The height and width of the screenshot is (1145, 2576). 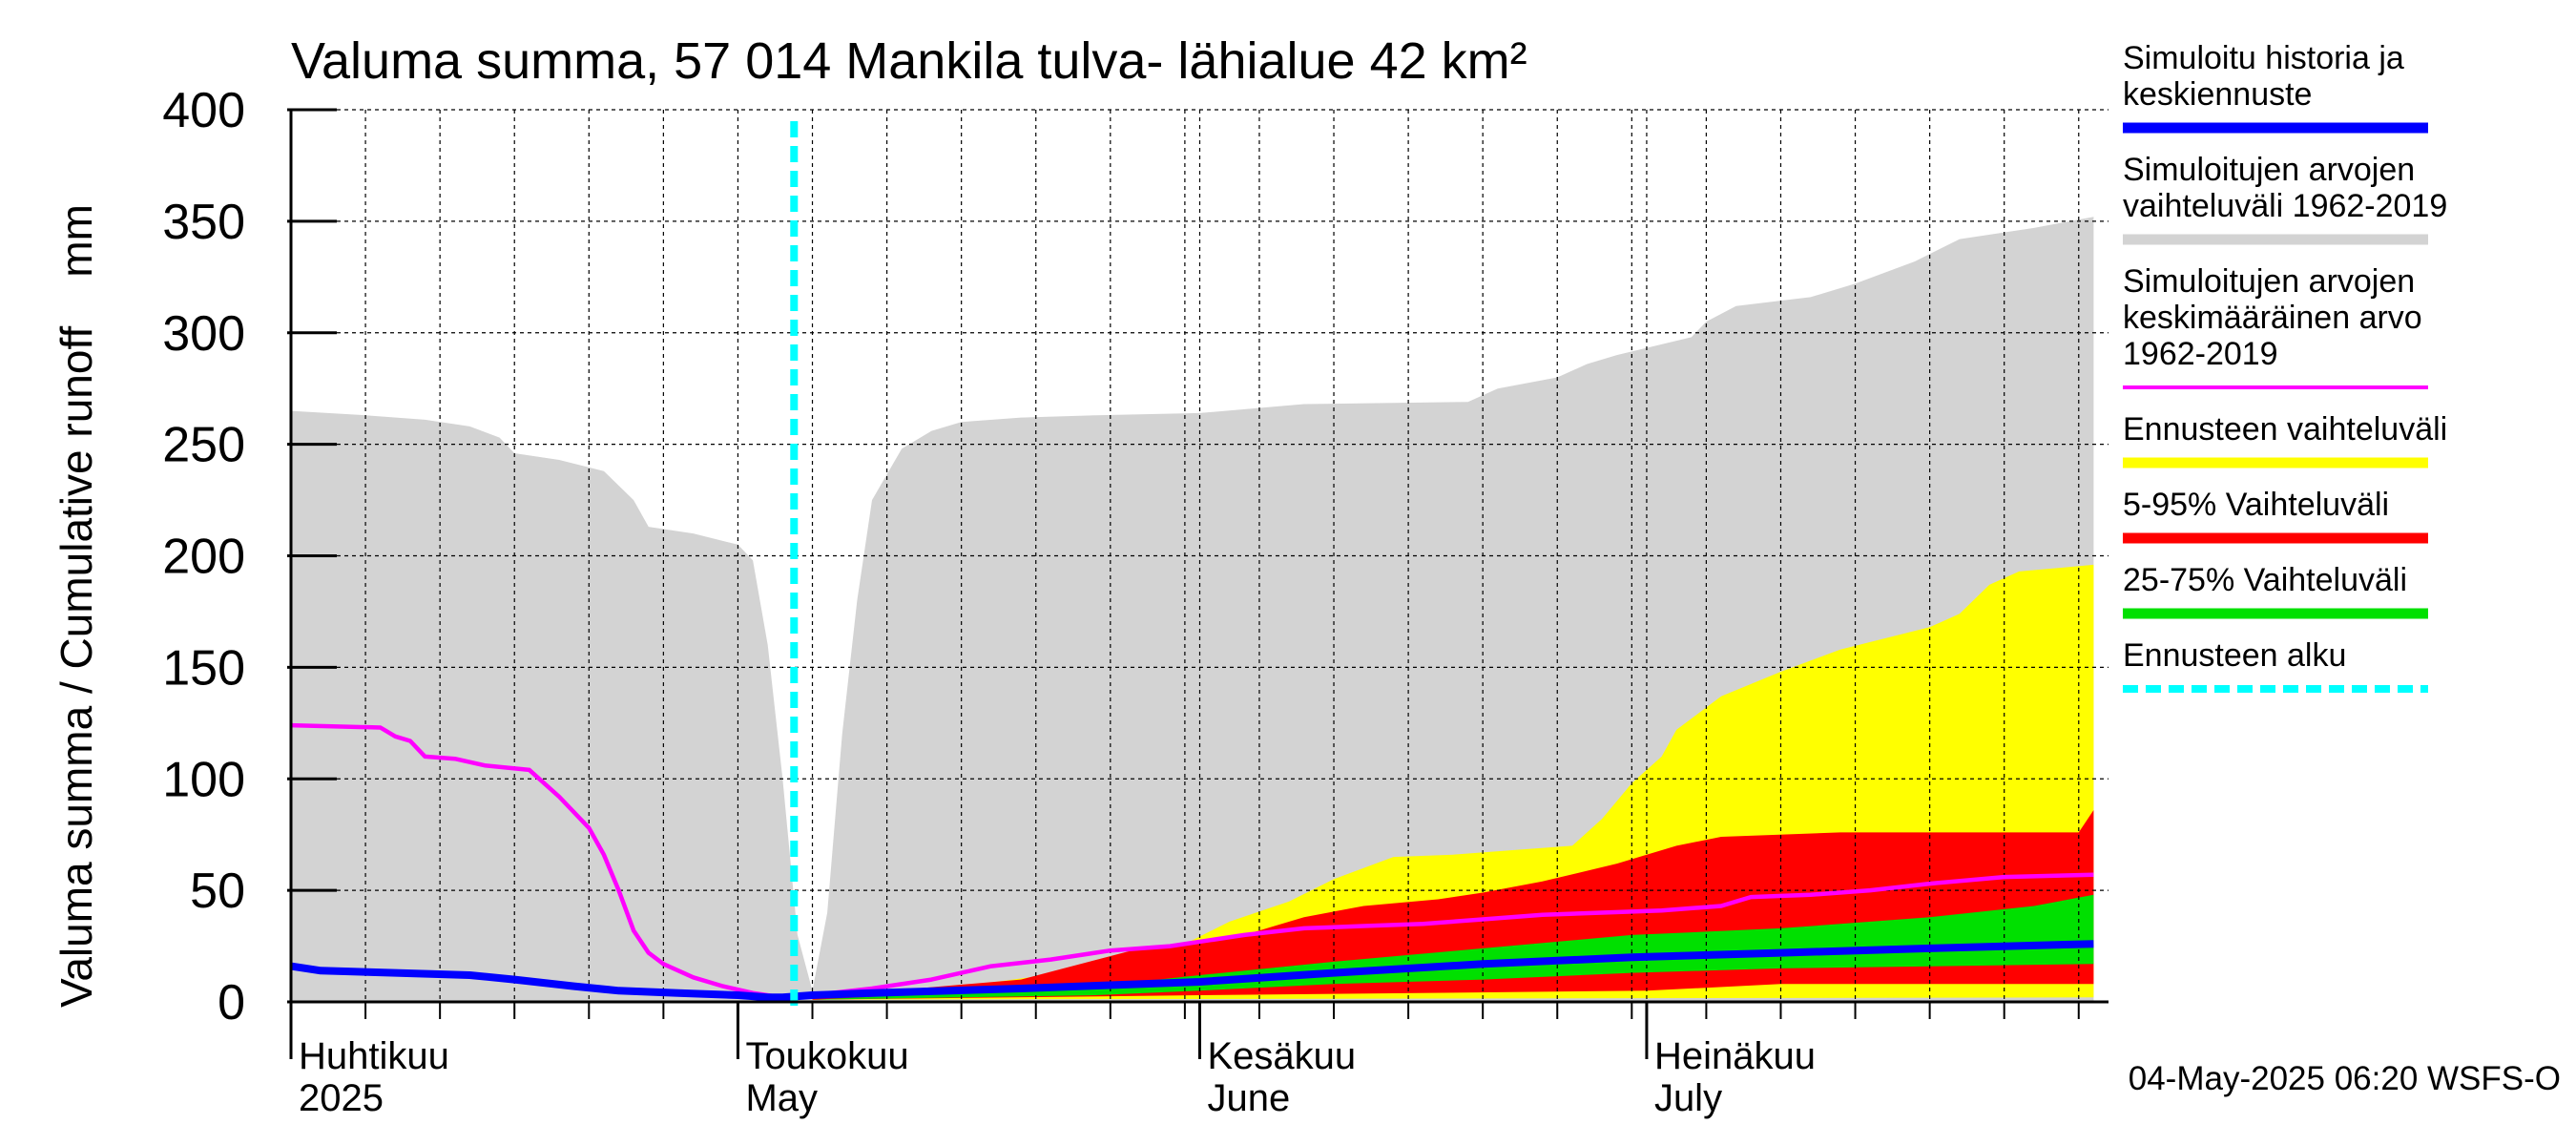 What do you see at coordinates (2269, 170) in the screenshot?
I see `legend-label-1: Simuloitujen arvojen` at bounding box center [2269, 170].